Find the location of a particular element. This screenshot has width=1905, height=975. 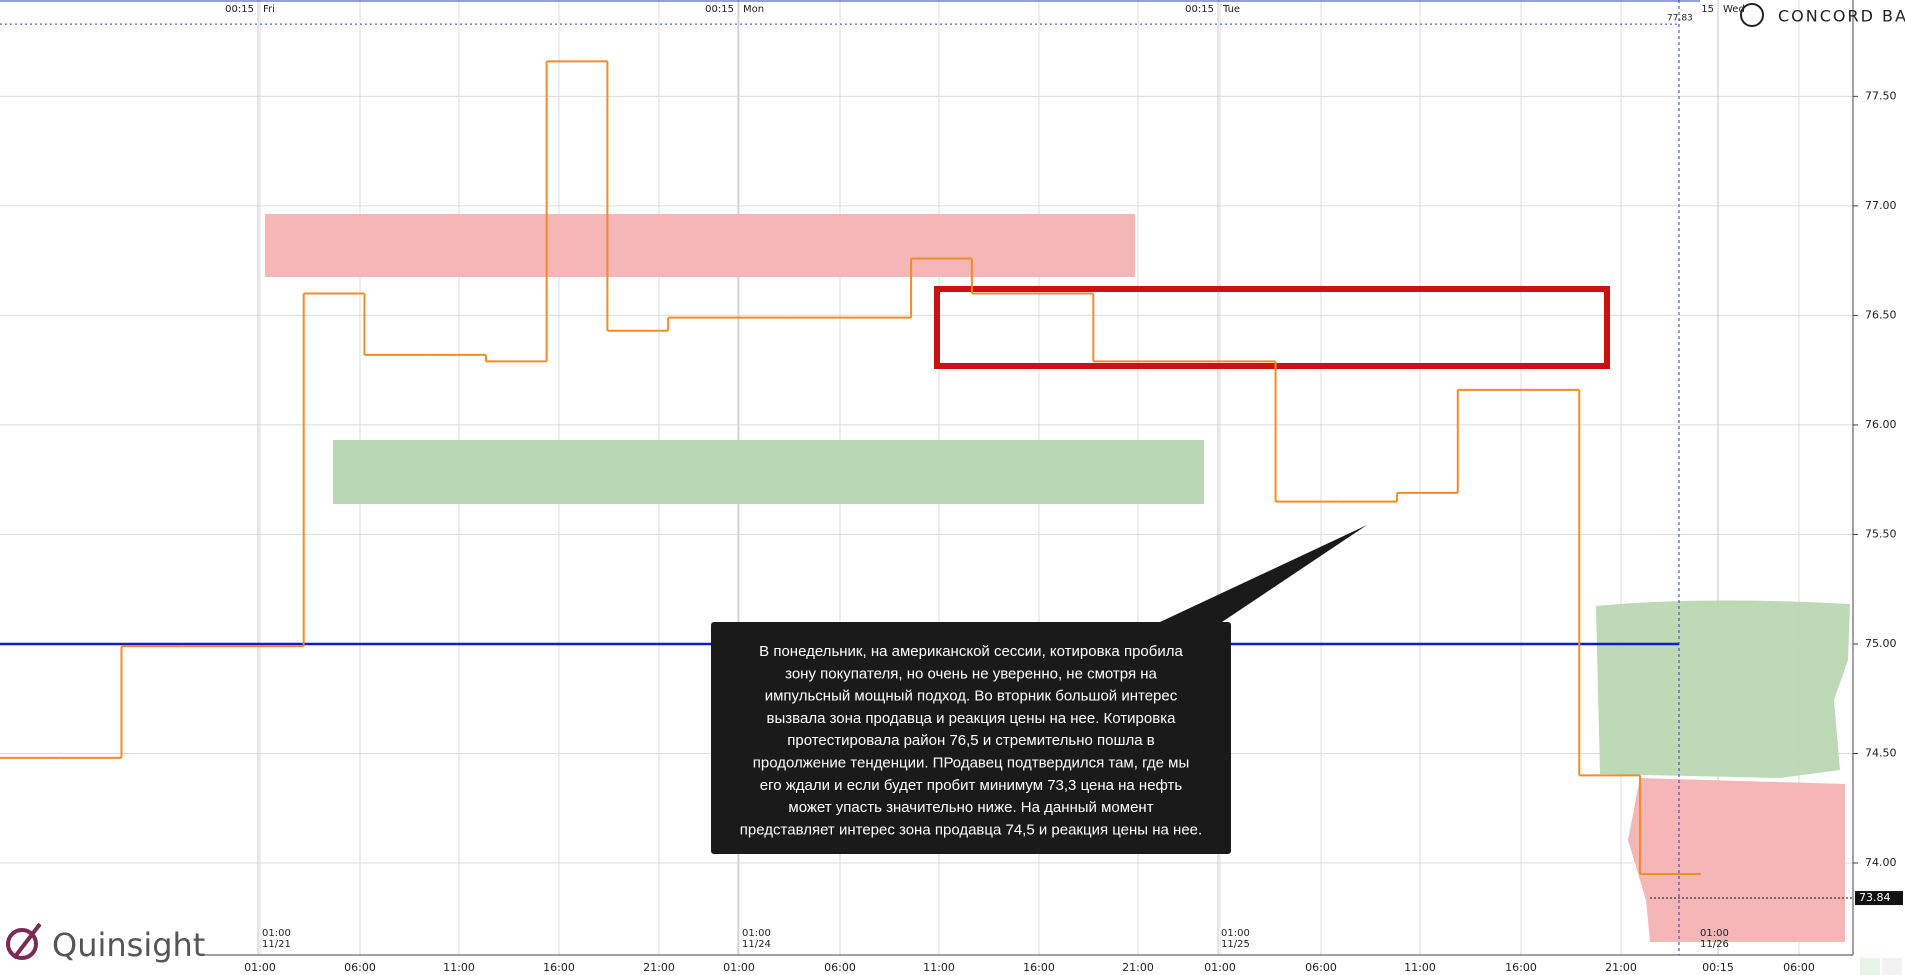

session-day: Mon is located at coordinates (753, 9).